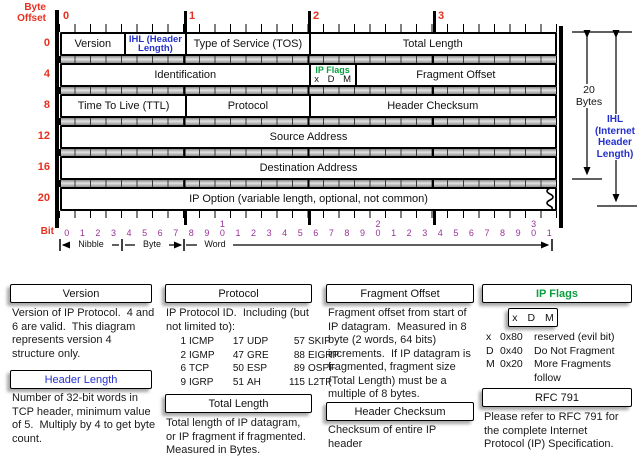 The height and width of the screenshot is (459, 638). Describe the element at coordinates (66, 16) in the screenshot. I see `byte-number-0: 0` at that location.